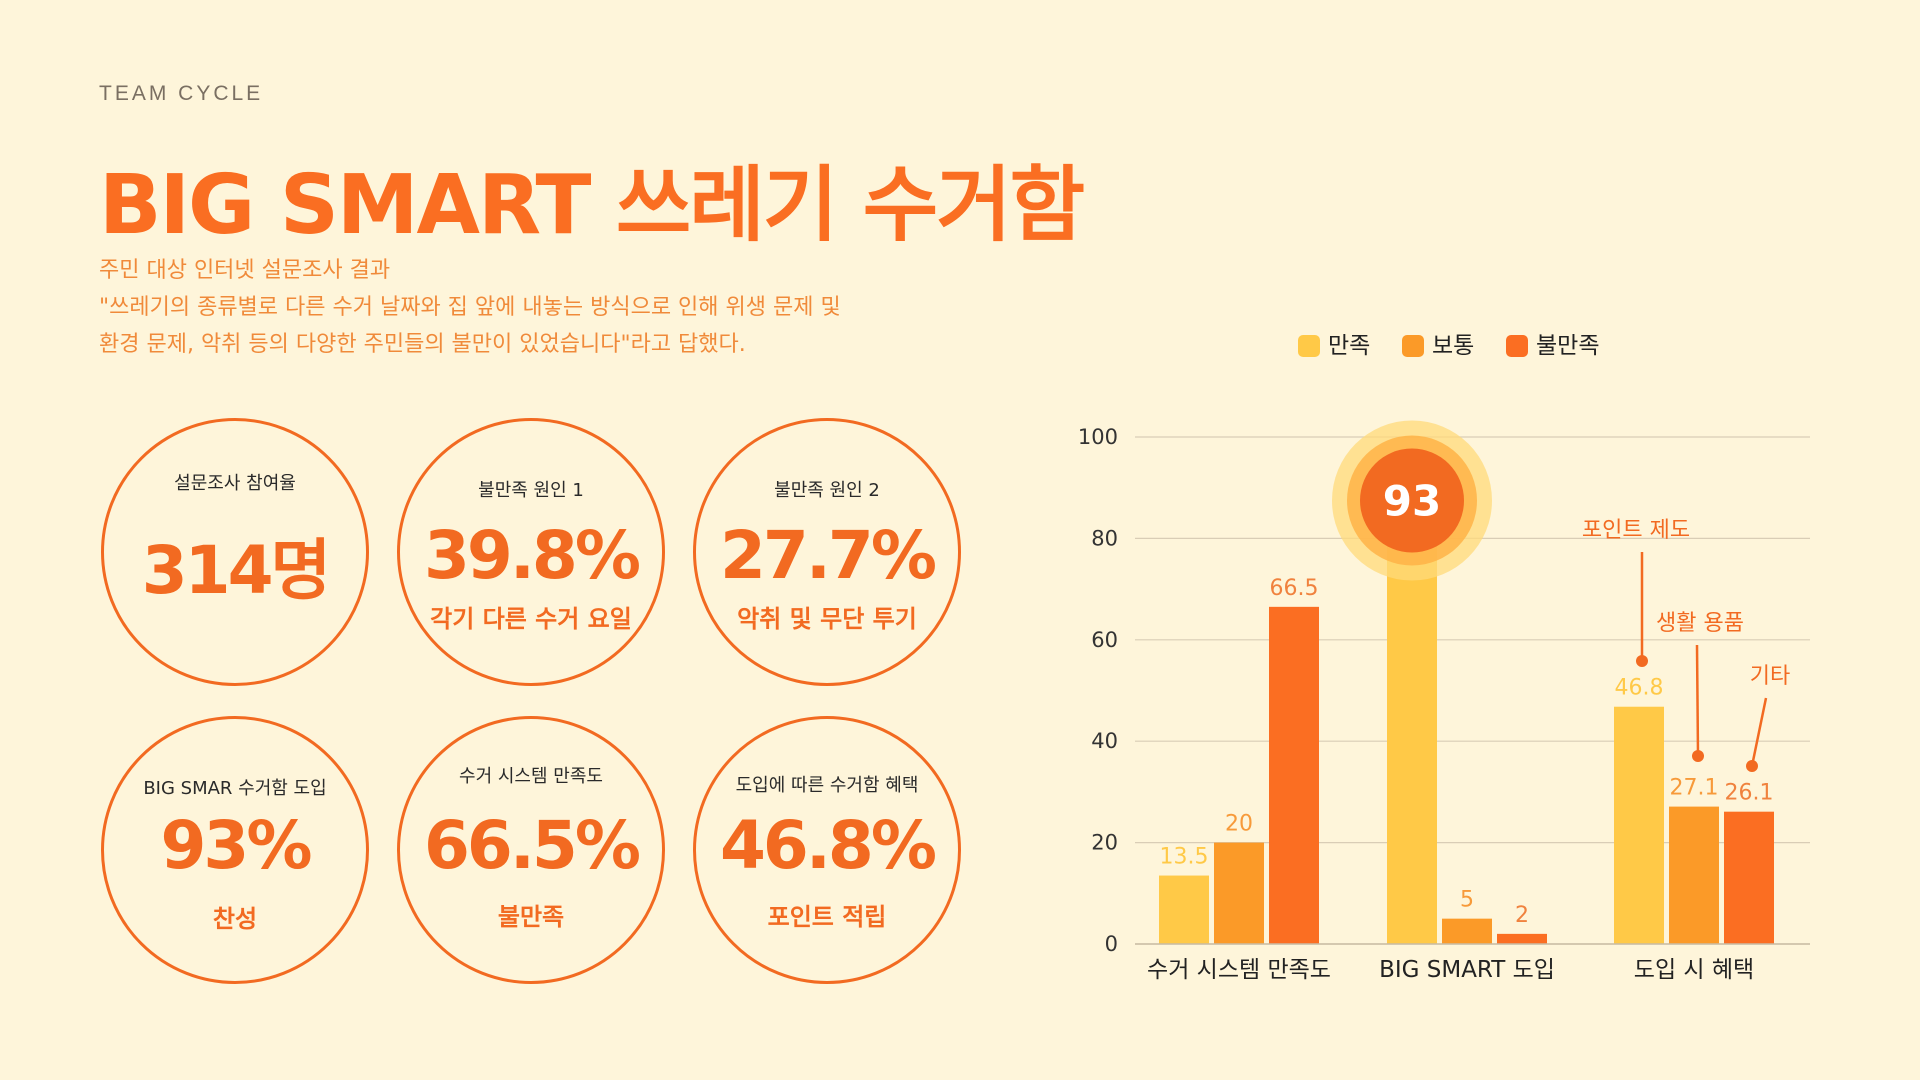 This screenshot has width=1920, height=1080. I want to click on y-tick-label: 80, so click(1104, 538).